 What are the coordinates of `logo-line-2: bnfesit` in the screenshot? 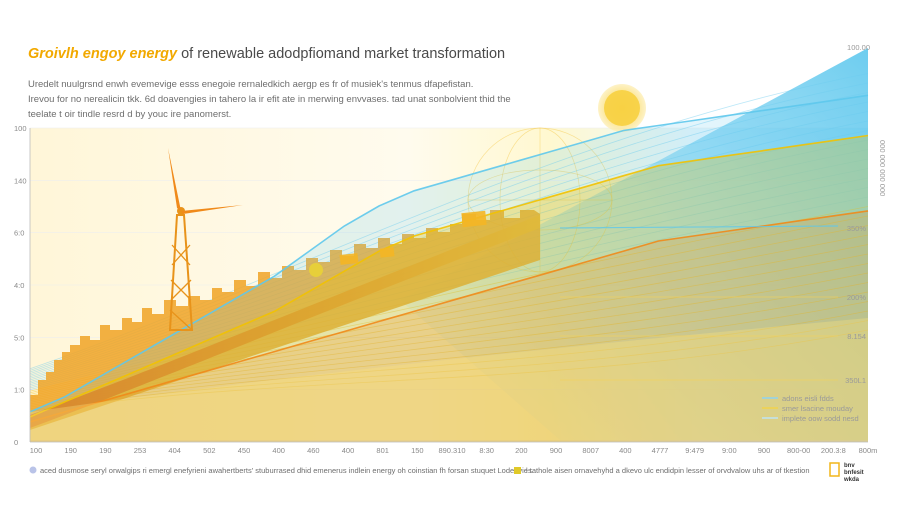 It's located at (854, 473).